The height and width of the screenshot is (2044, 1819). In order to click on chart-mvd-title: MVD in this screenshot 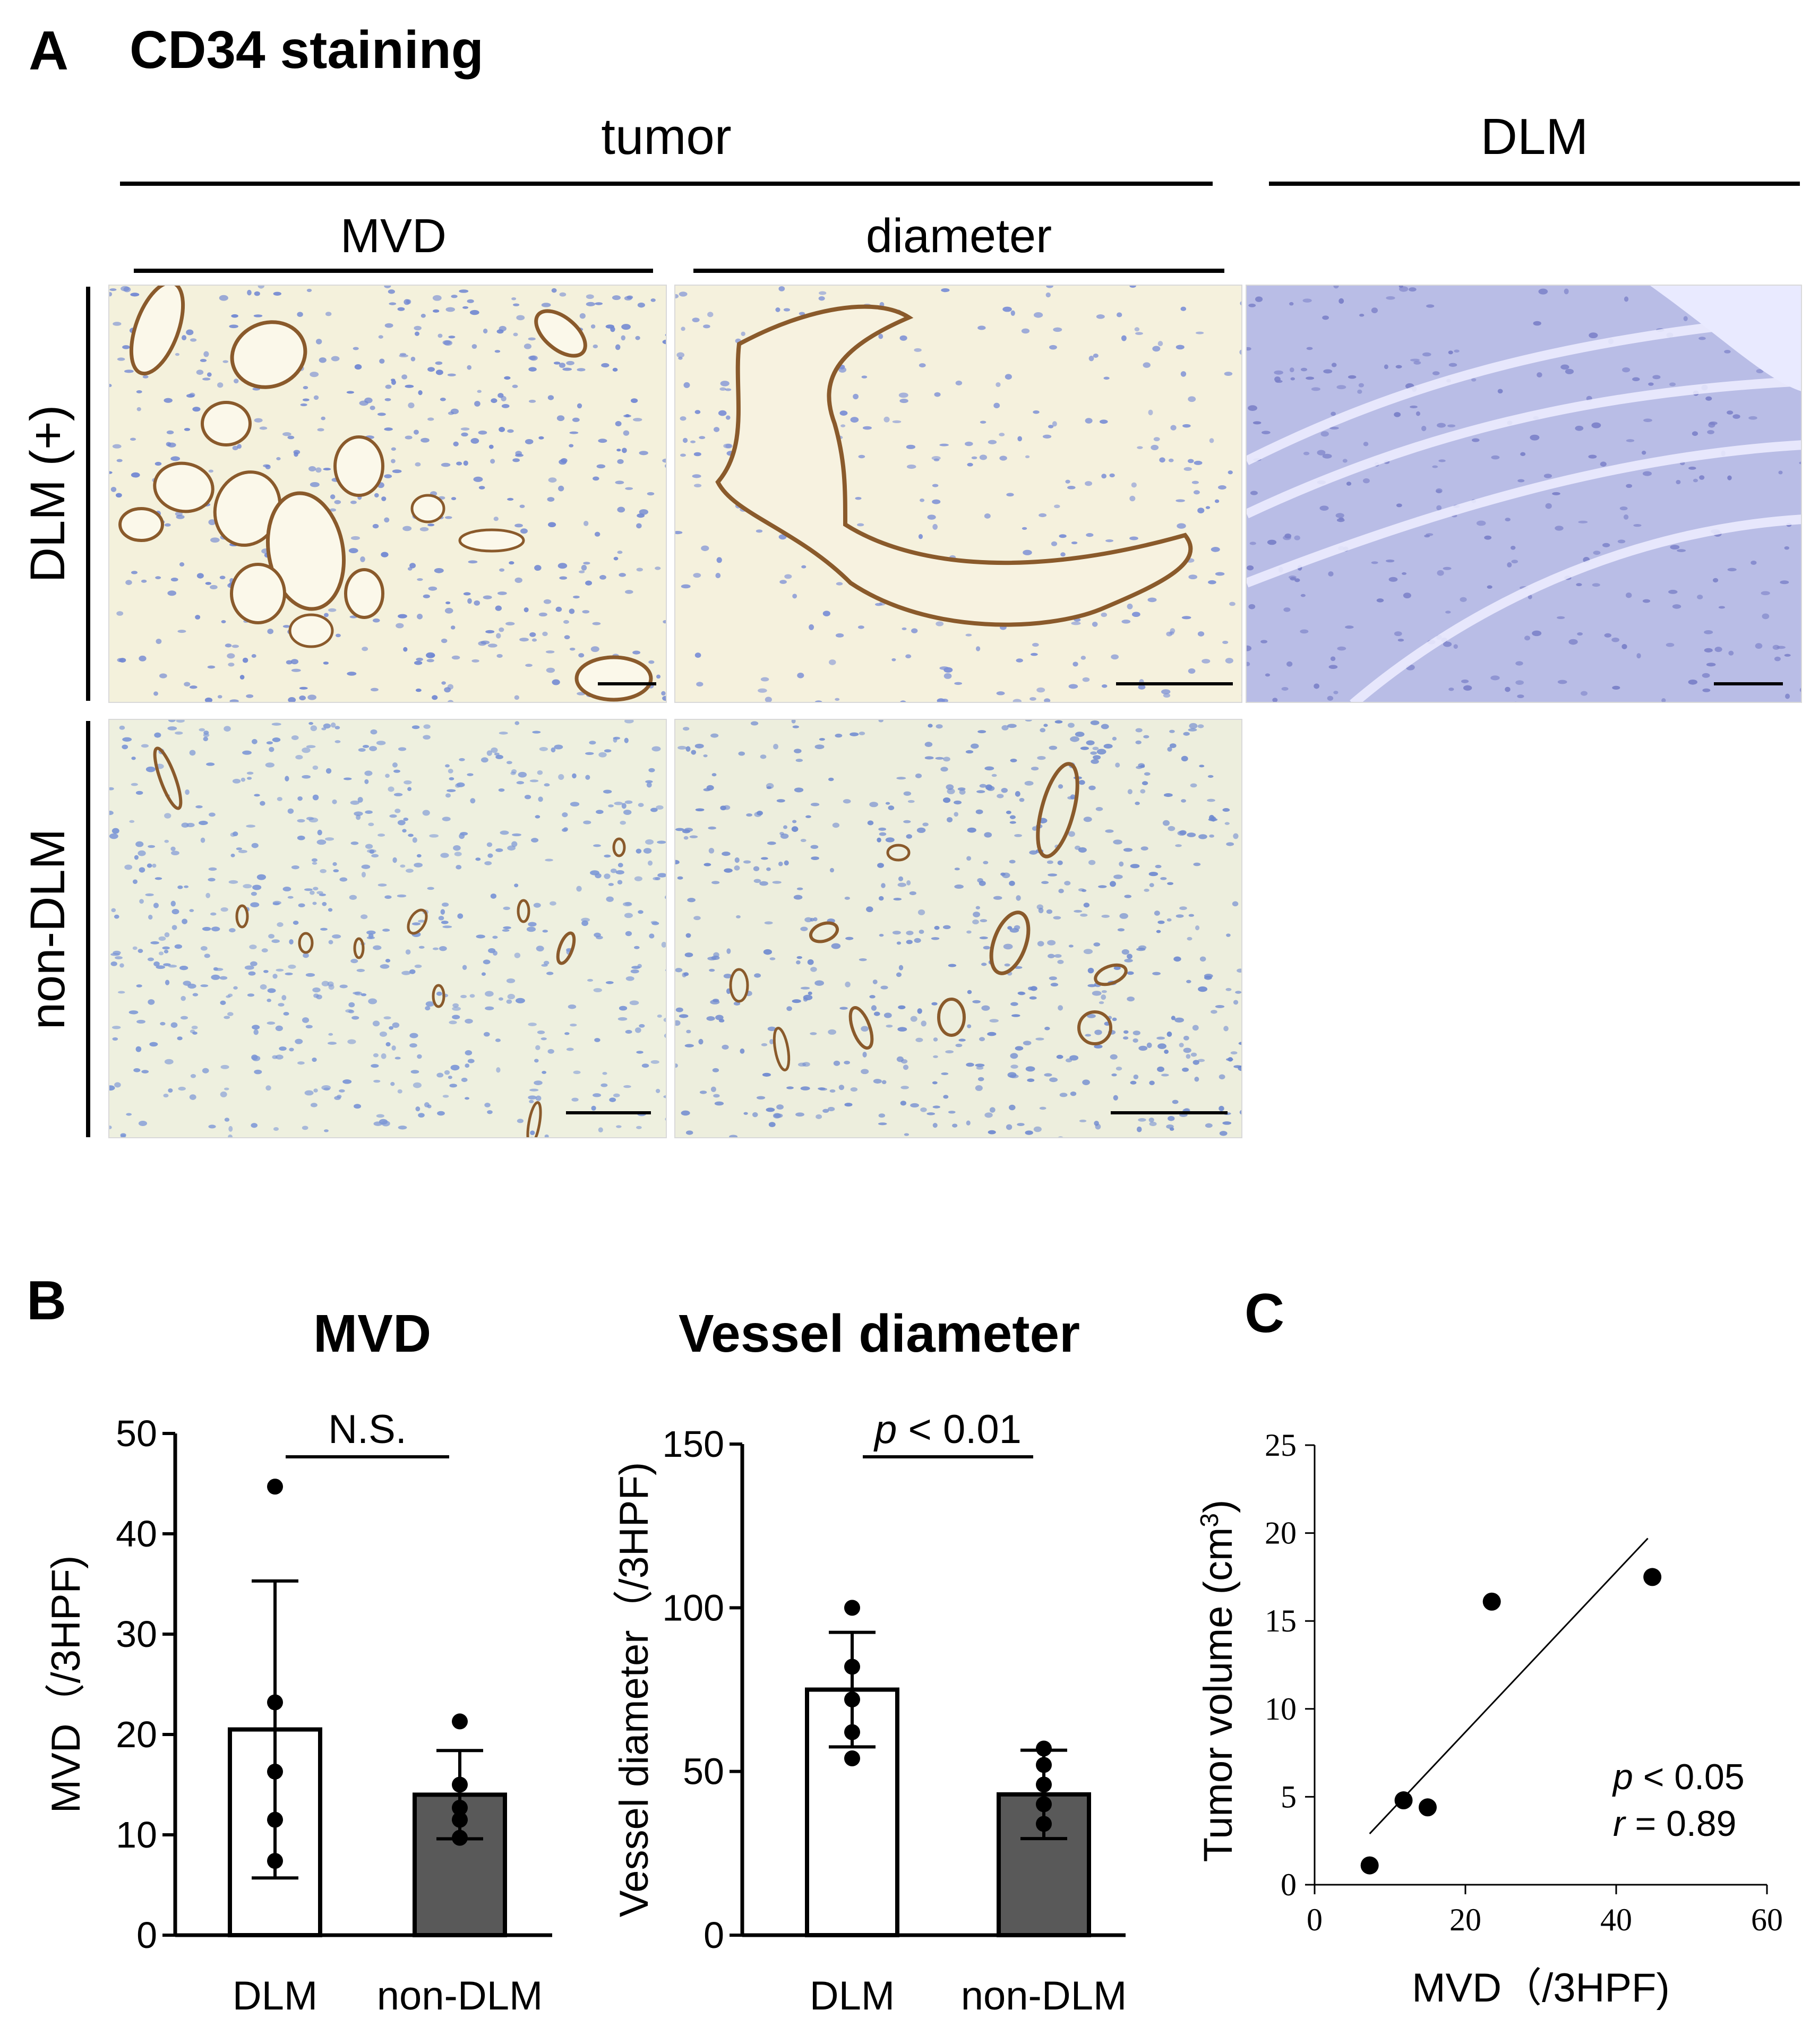, I will do `click(372, 1333)`.